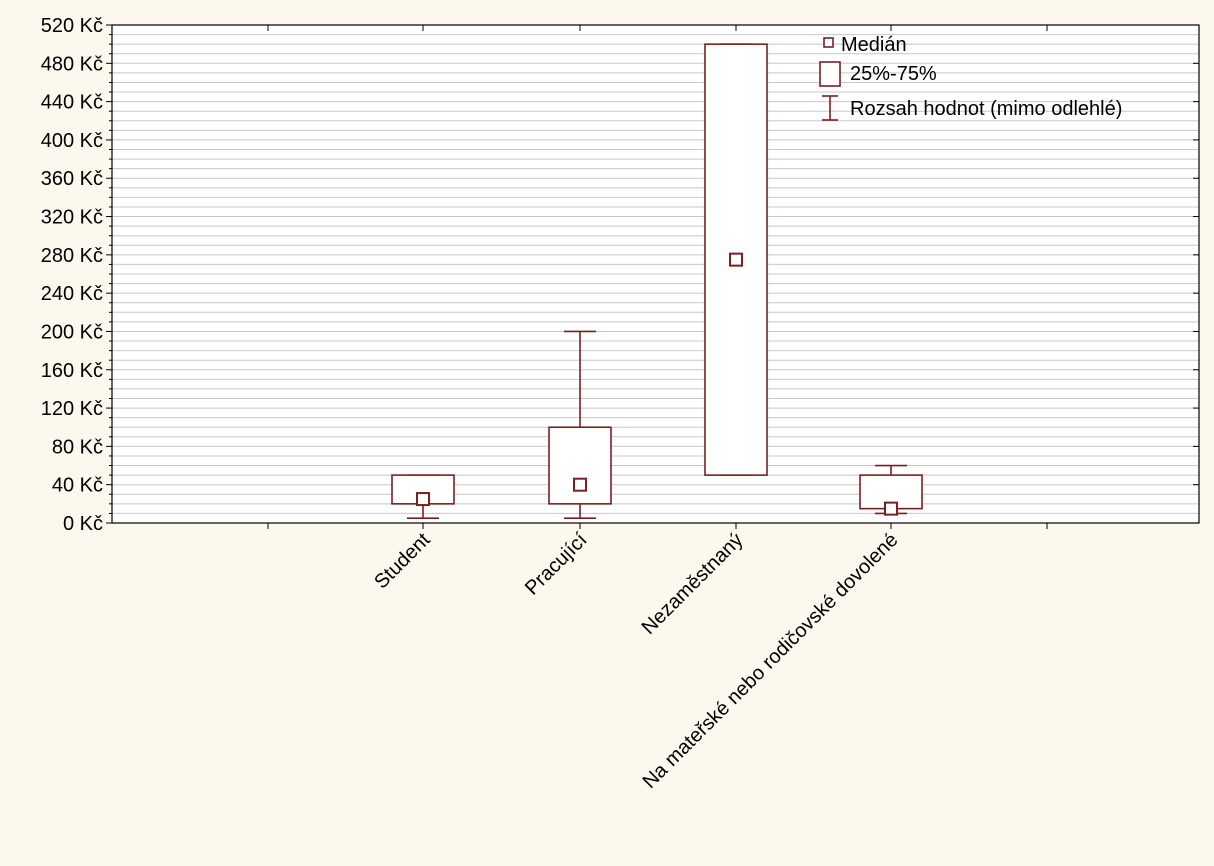 This screenshot has width=1214, height=866. Describe the element at coordinates (72, 103) in the screenshot. I see `y-tick-label: 440 Kč` at that location.